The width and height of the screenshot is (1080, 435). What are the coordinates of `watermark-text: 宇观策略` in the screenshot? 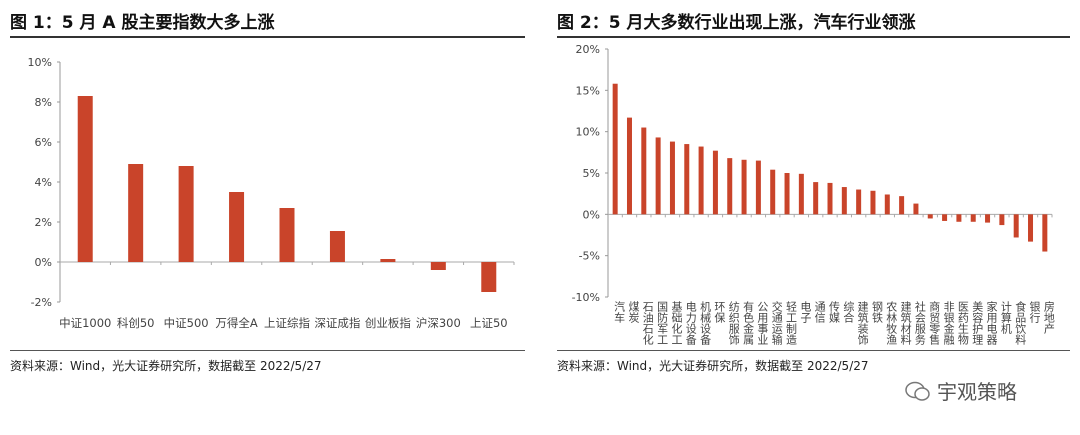 It's located at (977, 392).